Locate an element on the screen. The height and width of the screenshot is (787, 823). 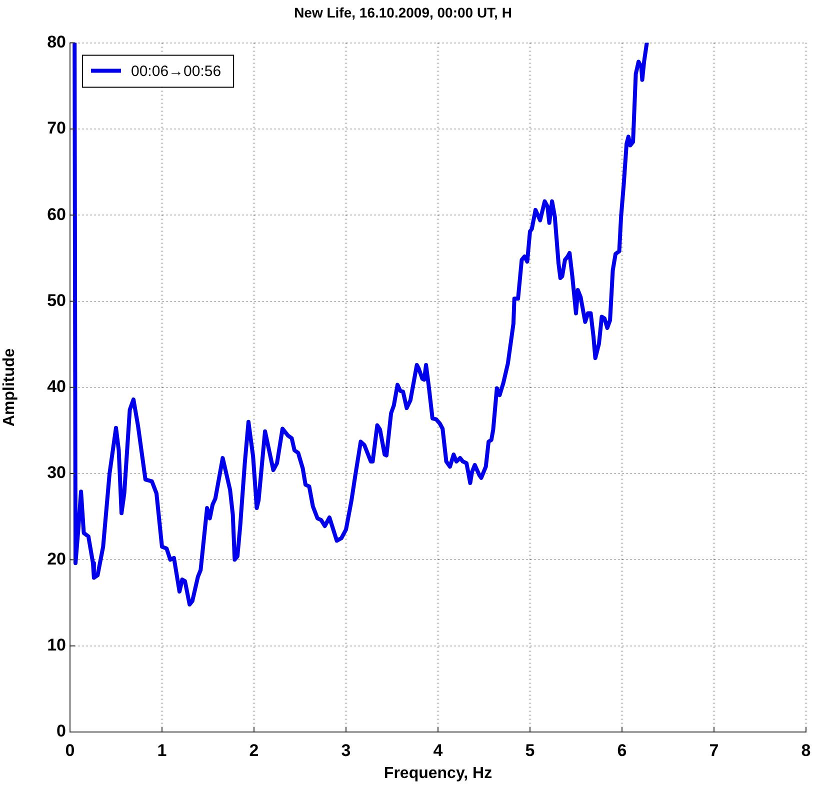
x-tick-label: 4 is located at coordinates (438, 750).